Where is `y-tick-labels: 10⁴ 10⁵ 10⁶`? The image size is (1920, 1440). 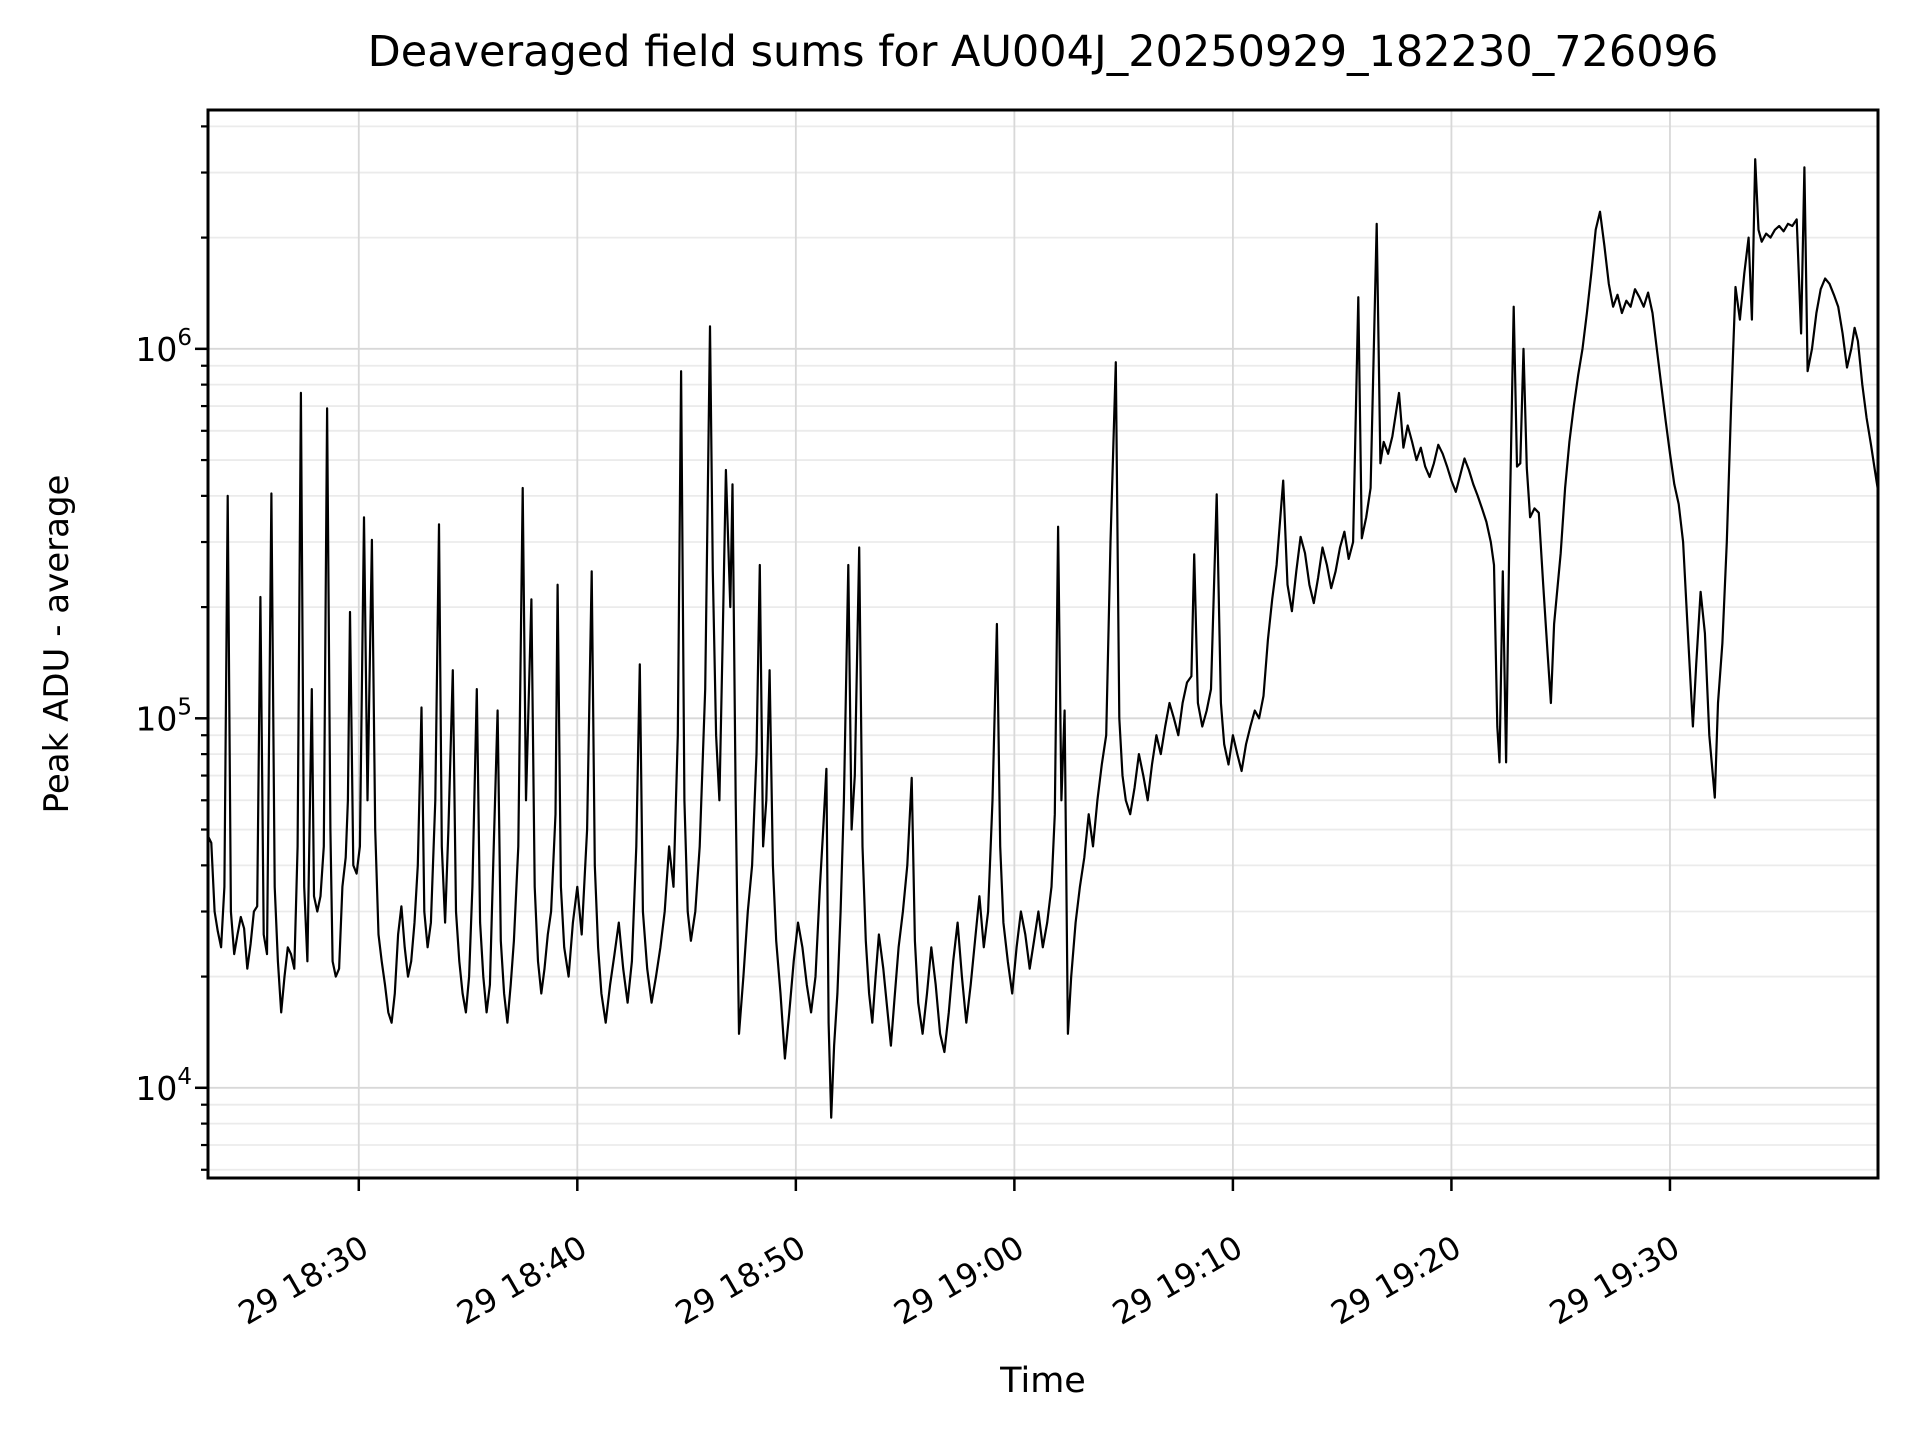
y-tick-labels: 10⁴ 10⁵ 10⁶ is located at coordinates (163, 716).